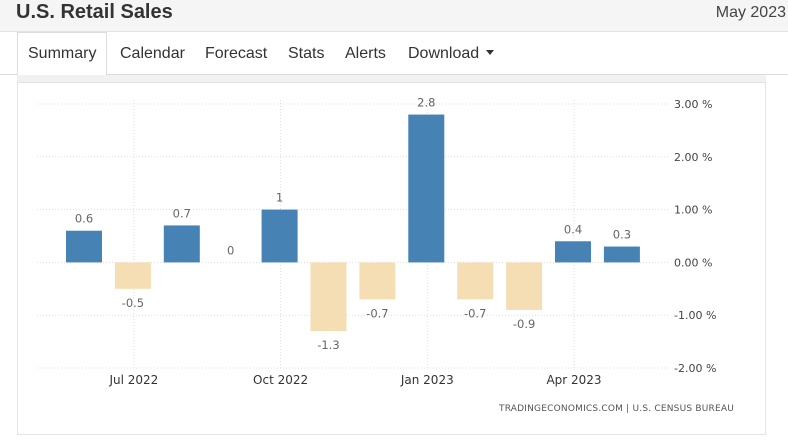  What do you see at coordinates (573, 229) in the screenshot?
I see `data-label: 0.4` at bounding box center [573, 229].